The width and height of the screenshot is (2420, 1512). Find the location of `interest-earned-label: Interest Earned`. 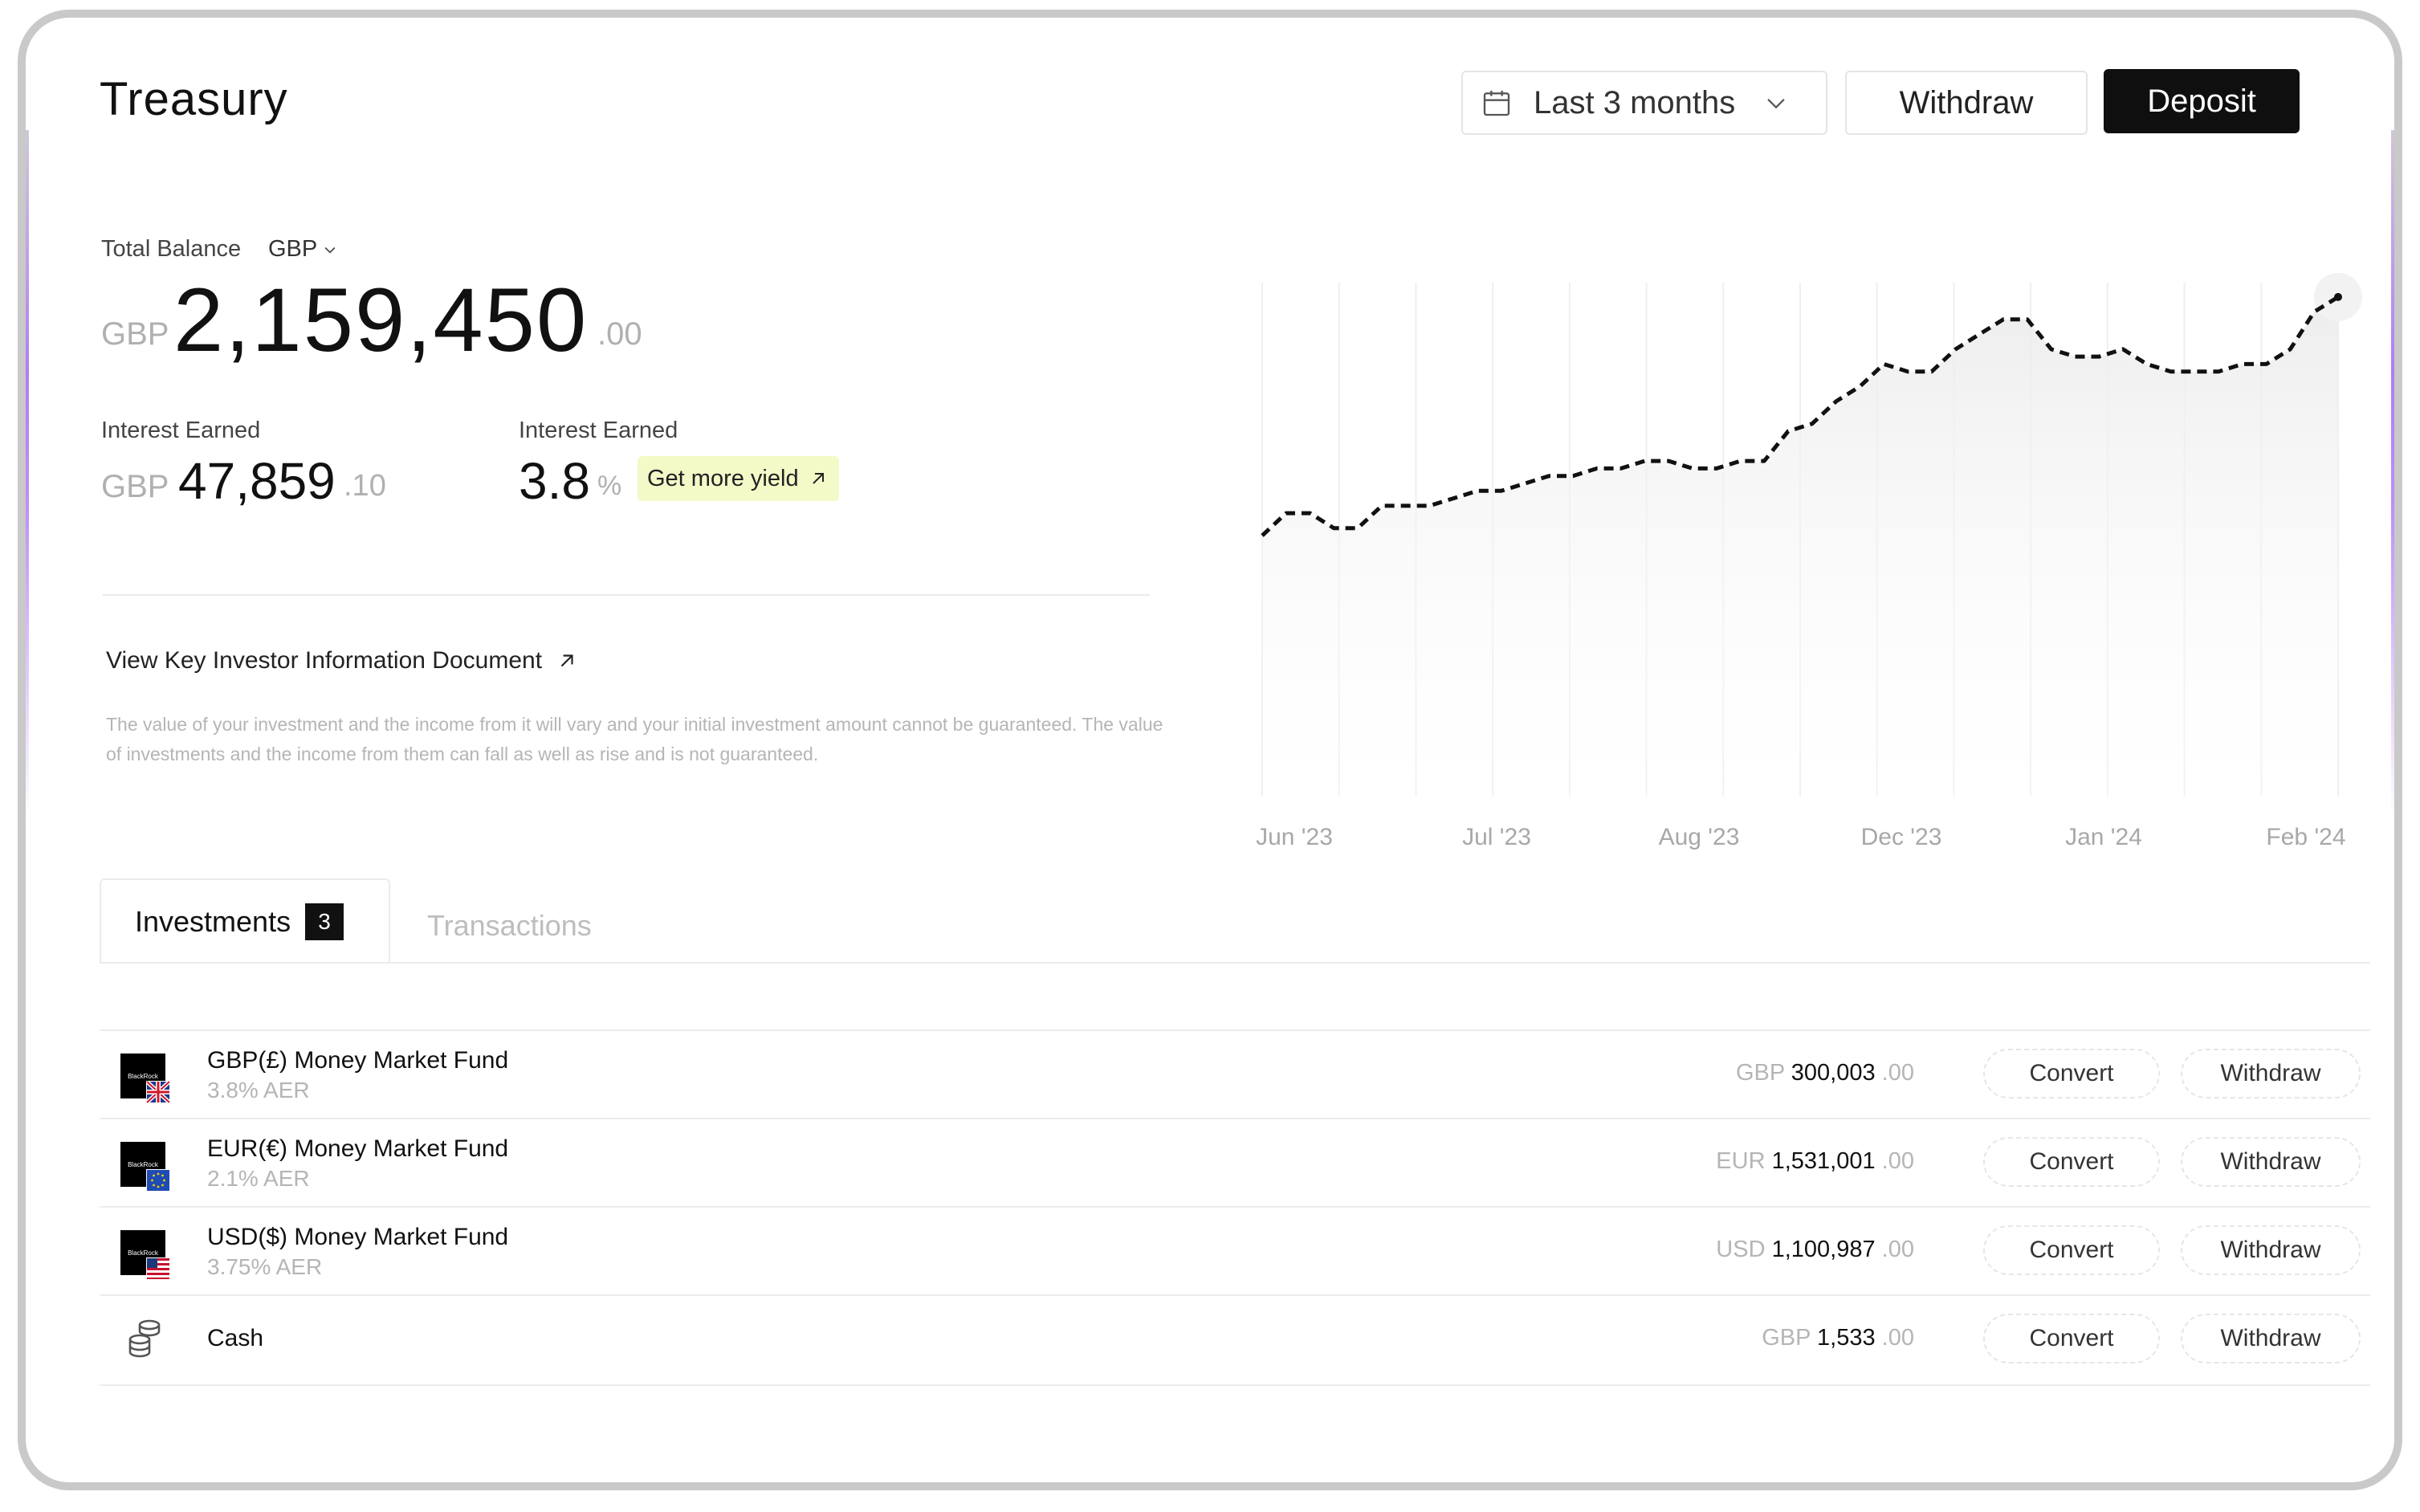

interest-earned-label: Interest Earned is located at coordinates (181, 430).